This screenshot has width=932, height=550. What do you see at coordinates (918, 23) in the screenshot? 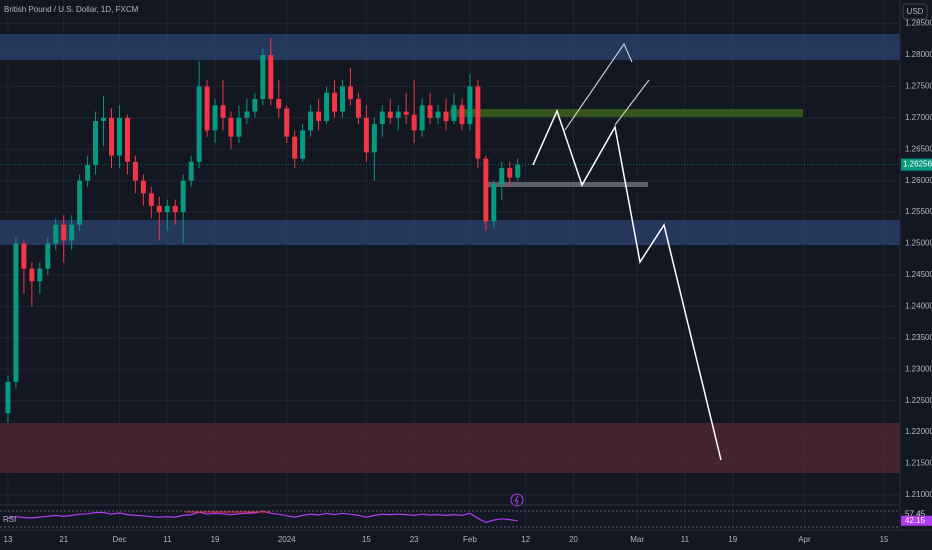
I see `y-tick-label: 1.28500` at bounding box center [918, 23].